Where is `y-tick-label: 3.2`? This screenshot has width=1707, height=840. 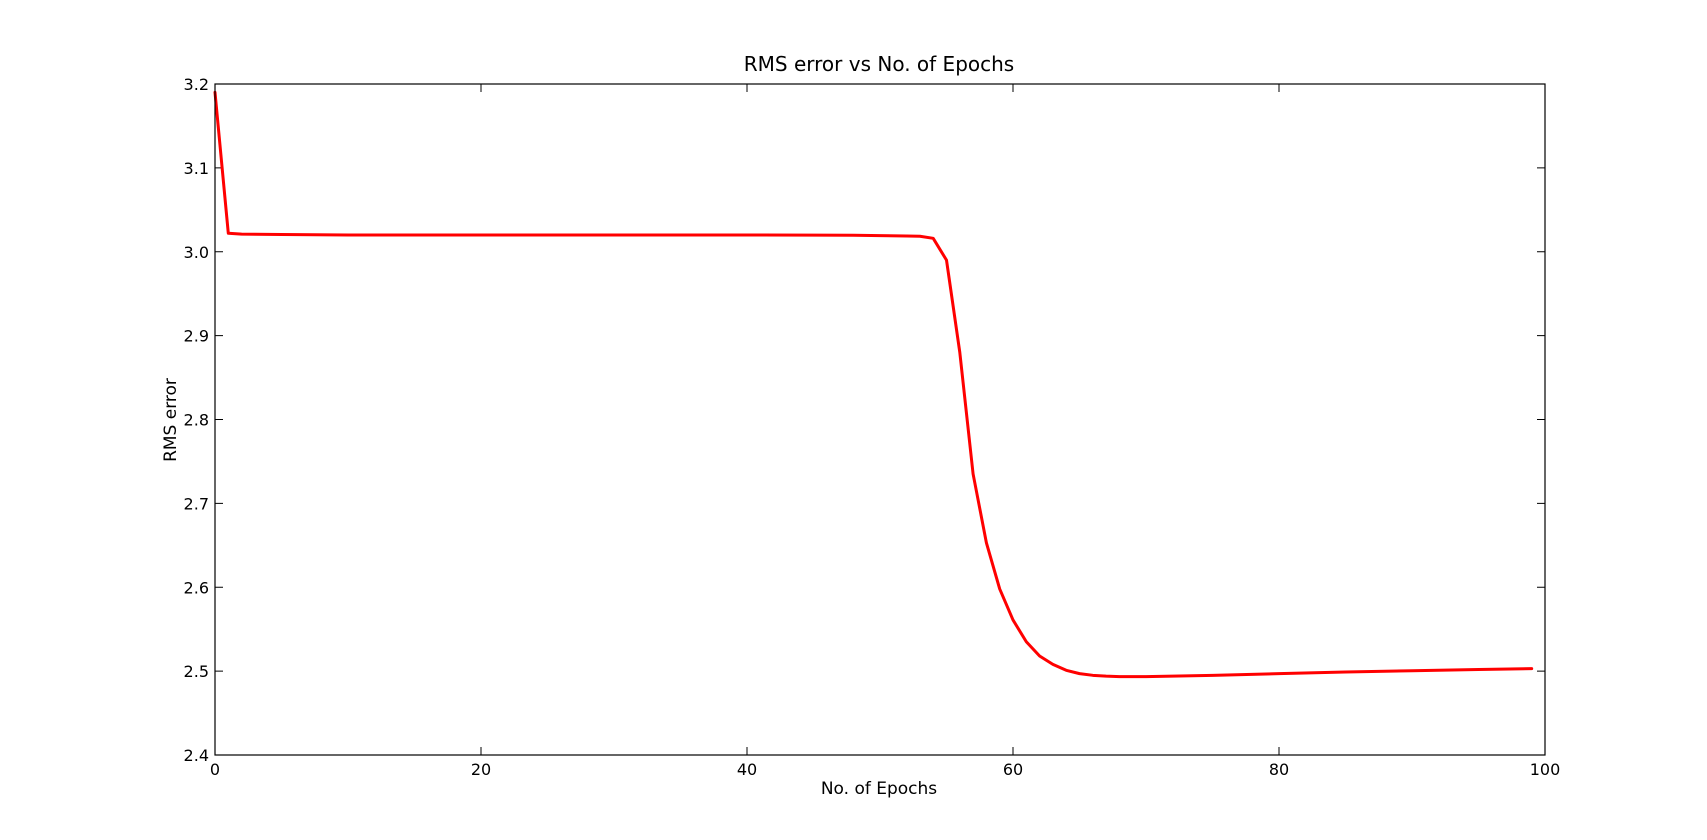
y-tick-label: 3.2 is located at coordinates (196, 84).